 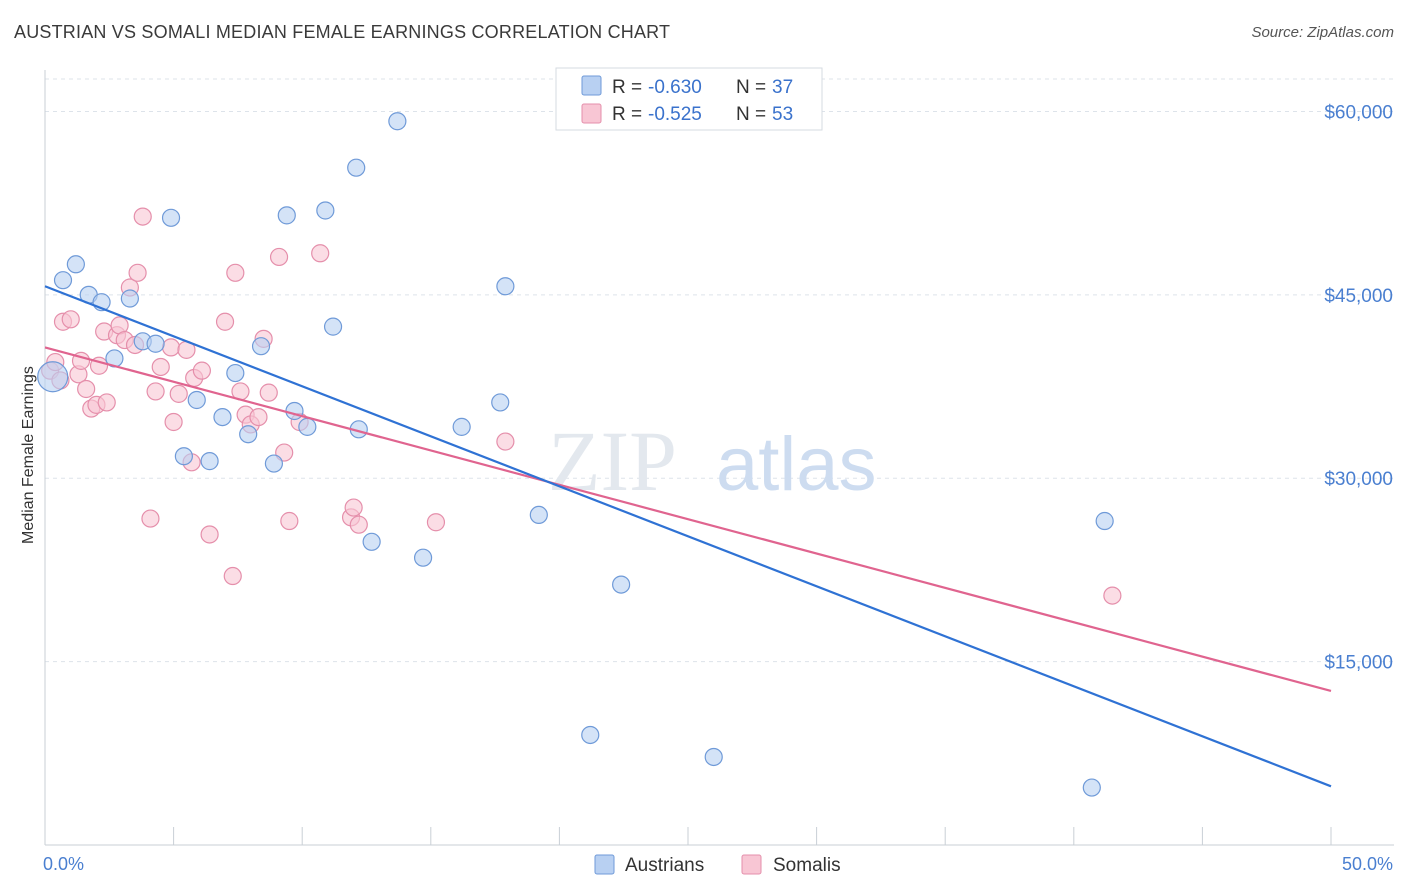 I want to click on austrians-swatch, so click(x=591, y=85).